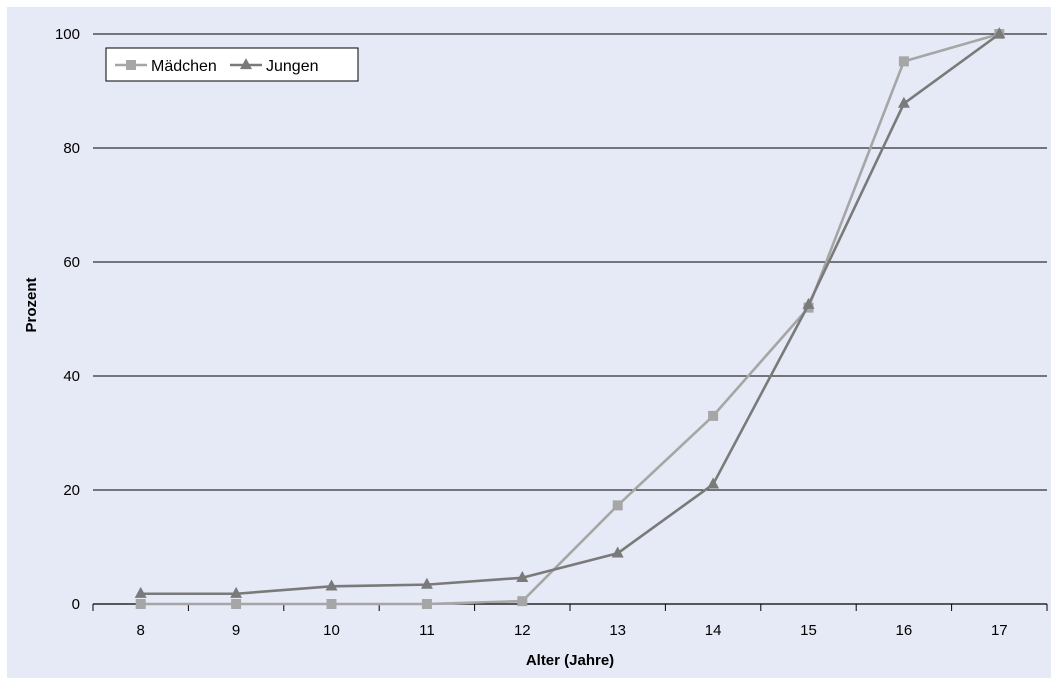  I want to click on y-tick-label-60: 60, so click(71, 262).